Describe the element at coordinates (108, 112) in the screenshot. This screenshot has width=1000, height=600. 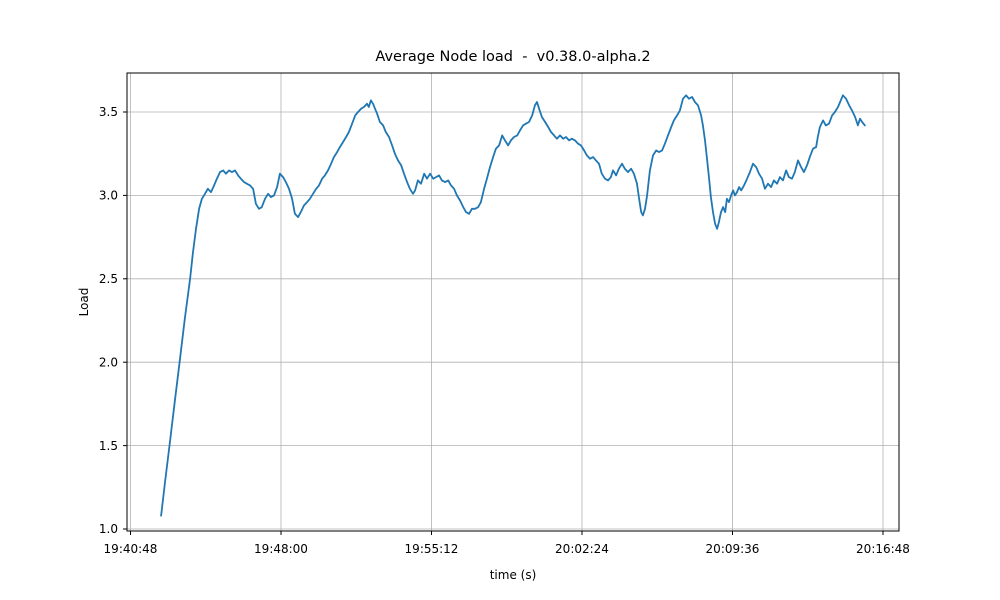
I see `y-tick-label: 3.5` at that location.